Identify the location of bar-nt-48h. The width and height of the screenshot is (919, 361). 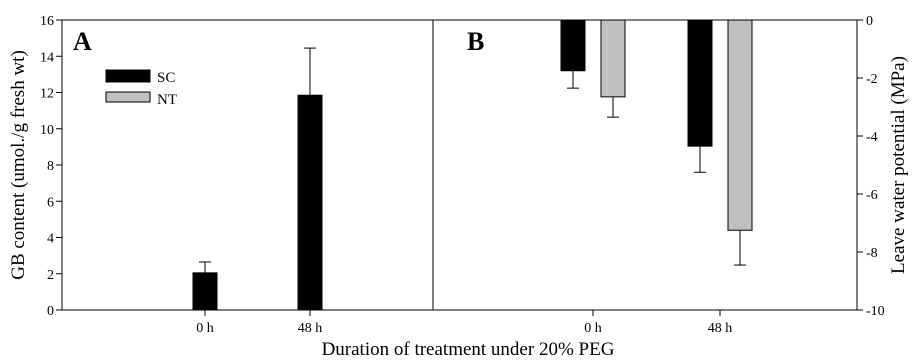
(740, 125).